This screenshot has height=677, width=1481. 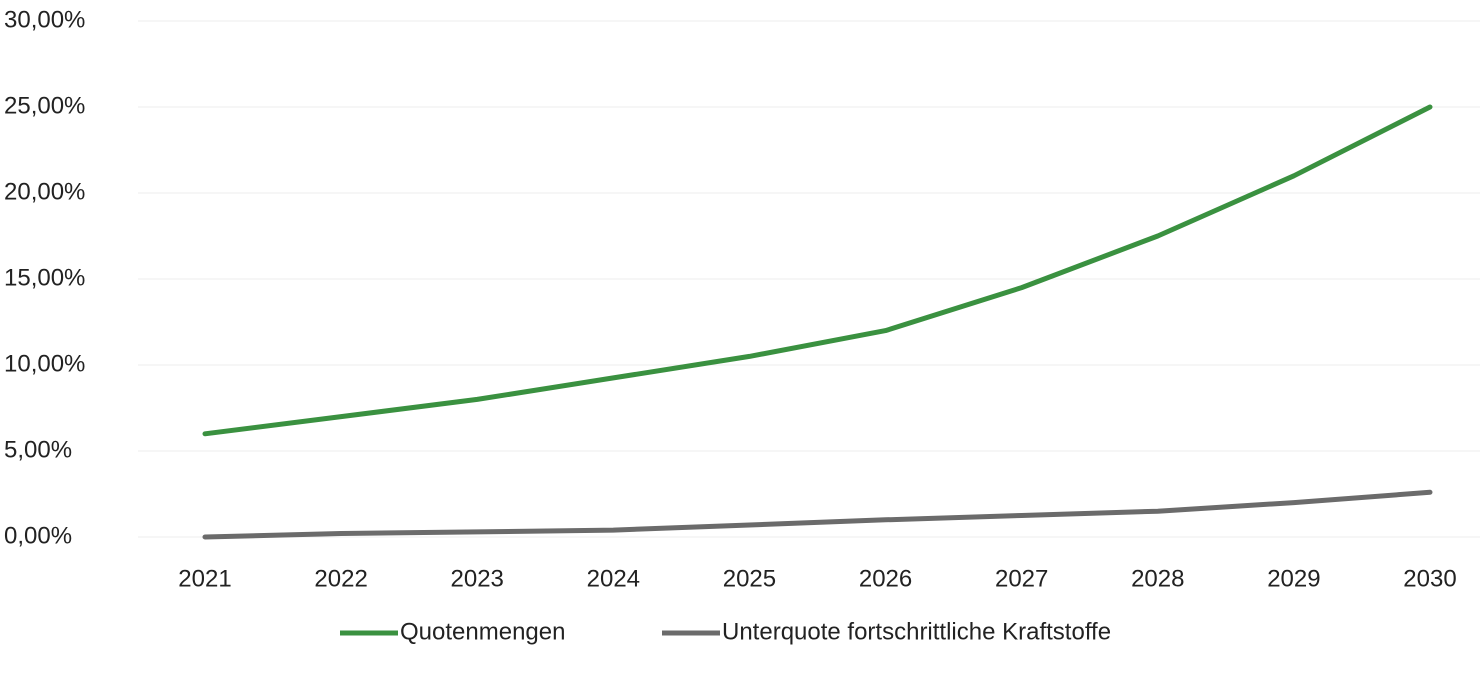 What do you see at coordinates (44, 363) in the screenshot?
I see `y-tick-label: 10,00%` at bounding box center [44, 363].